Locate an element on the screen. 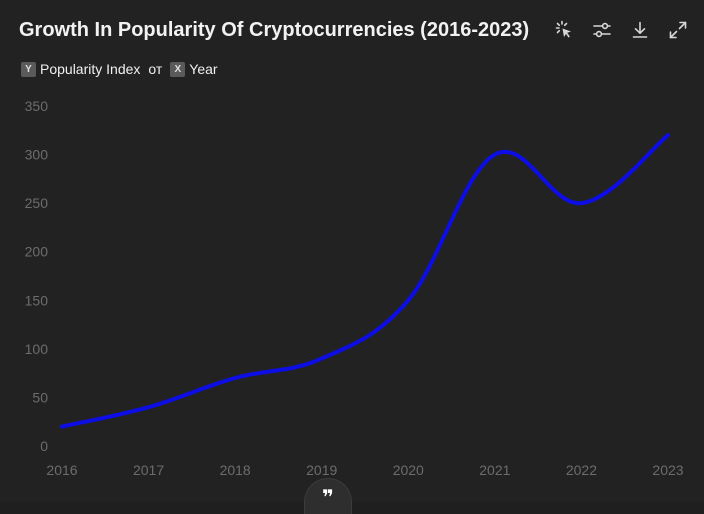 Image resolution: width=704 pixels, height=514 pixels. x-tick-label: 2017 is located at coordinates (148, 470).